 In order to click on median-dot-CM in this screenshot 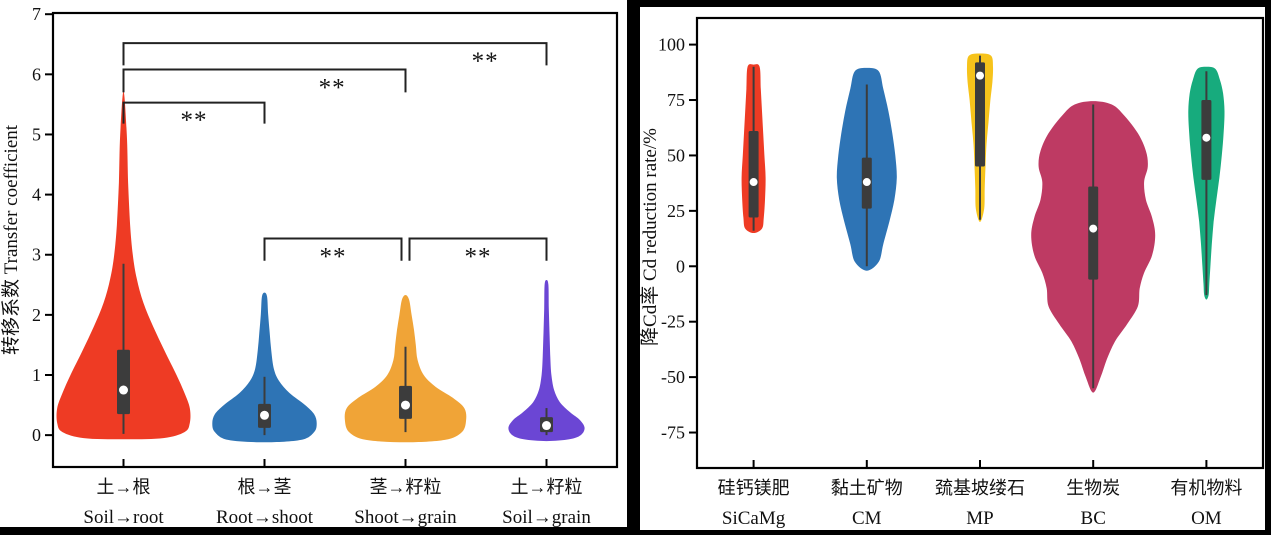, I will do `click(866, 182)`.